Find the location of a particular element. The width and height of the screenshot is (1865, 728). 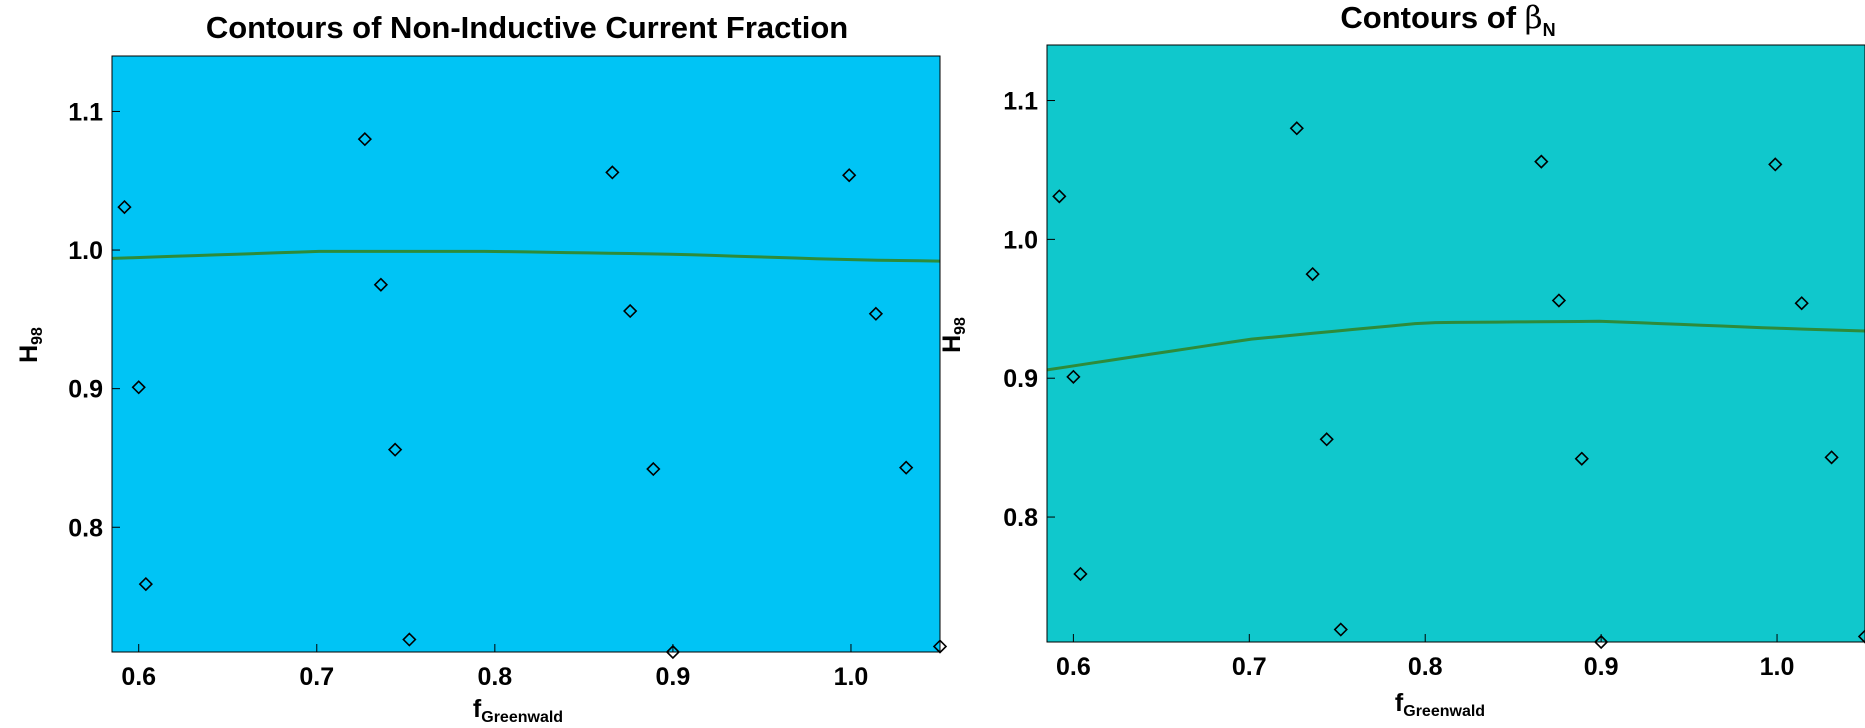

chart-title: Contours of βN is located at coordinates (1447, 20).